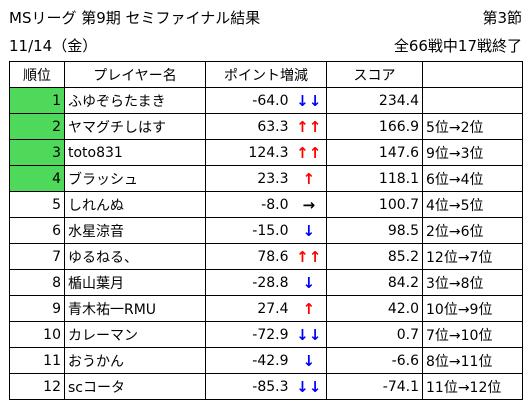 This screenshot has width=531, height=414. What do you see at coordinates (248, 100) in the screenshot?
I see `point-delta-cell: -64.0` at bounding box center [248, 100].